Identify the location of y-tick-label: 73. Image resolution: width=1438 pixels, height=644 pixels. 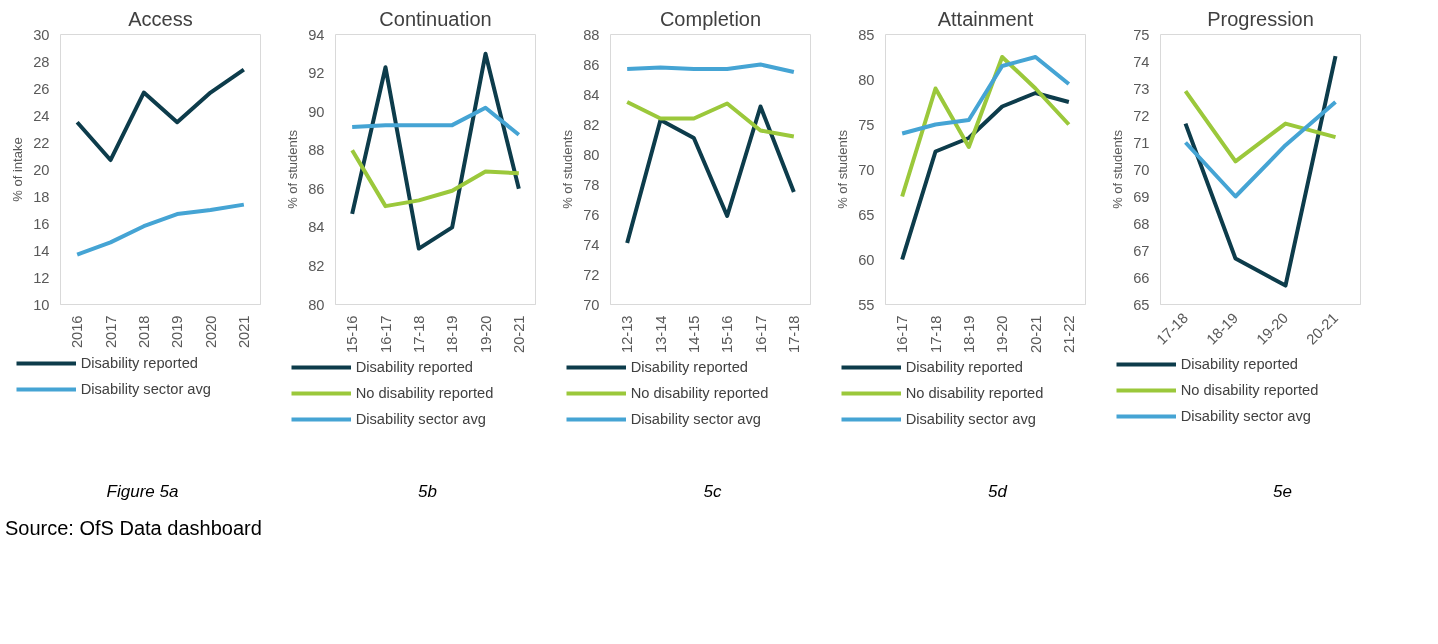
(1141, 88).